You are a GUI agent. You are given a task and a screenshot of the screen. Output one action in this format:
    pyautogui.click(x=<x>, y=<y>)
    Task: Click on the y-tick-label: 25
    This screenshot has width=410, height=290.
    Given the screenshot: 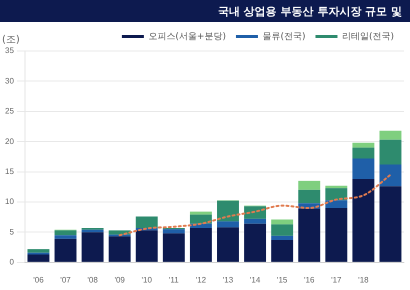 What is the action you would take?
    pyautogui.click(x=9, y=111)
    